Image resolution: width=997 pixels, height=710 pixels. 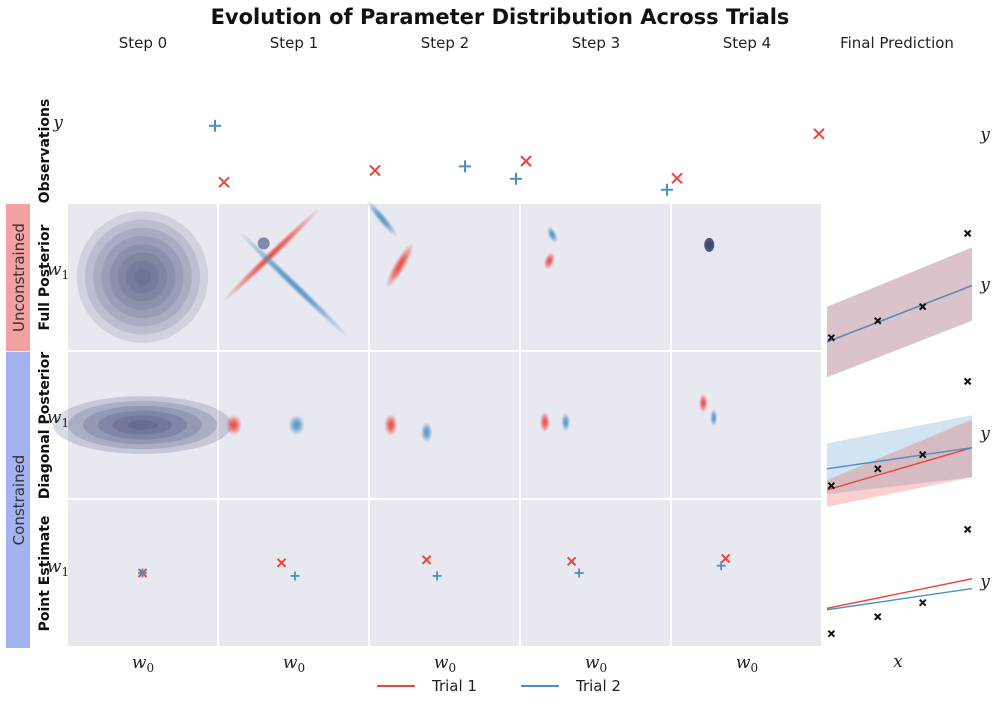 I want to click on x-axis-label: x, so click(x=898, y=662).